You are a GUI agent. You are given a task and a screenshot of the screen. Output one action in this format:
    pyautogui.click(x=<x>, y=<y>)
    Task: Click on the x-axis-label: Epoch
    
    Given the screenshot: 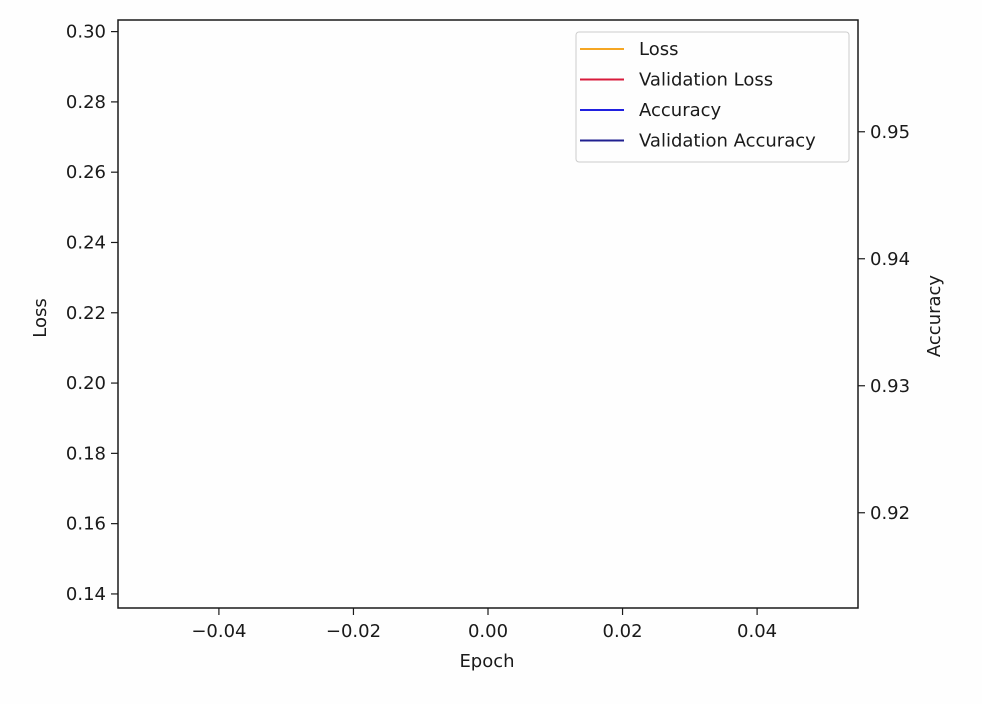 What is the action you would take?
    pyautogui.click(x=486, y=661)
    